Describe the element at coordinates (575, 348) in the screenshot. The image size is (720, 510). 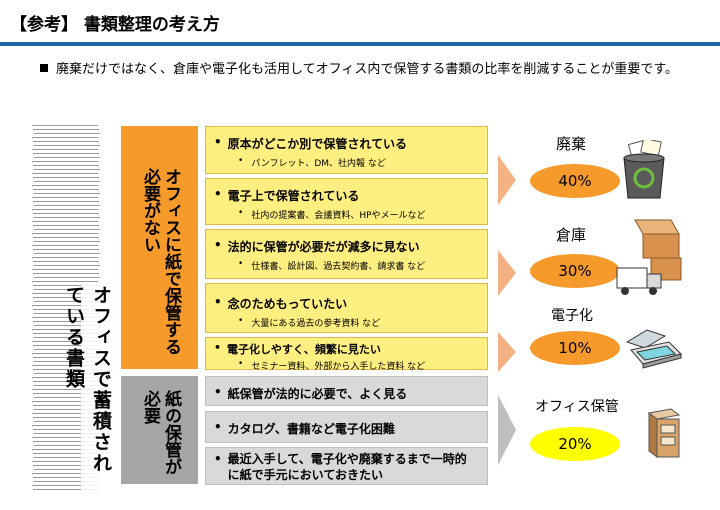
I see `outcome-percent-digitize: 10%` at that location.